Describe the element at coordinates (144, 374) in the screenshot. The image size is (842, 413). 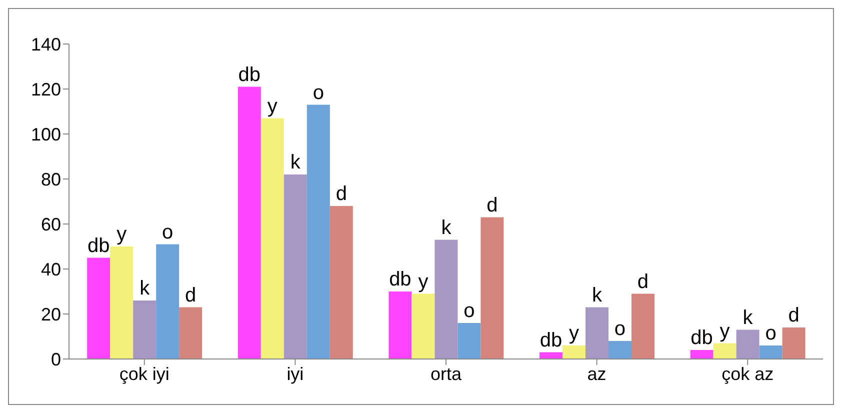
I see `x-tick-label: çok iyi` at that location.